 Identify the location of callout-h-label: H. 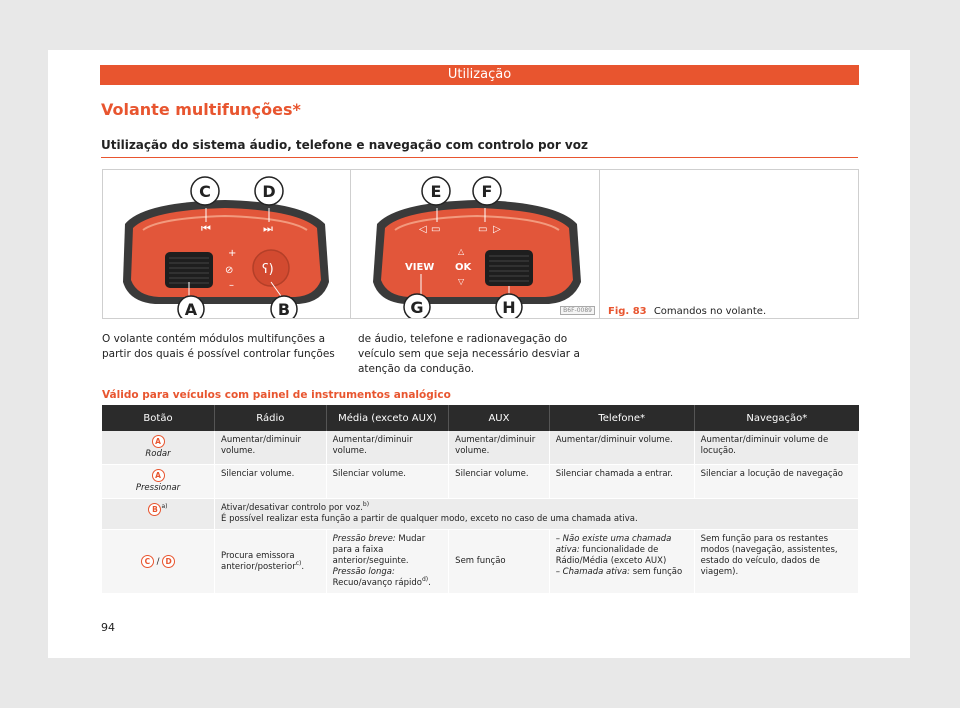
(508, 307).